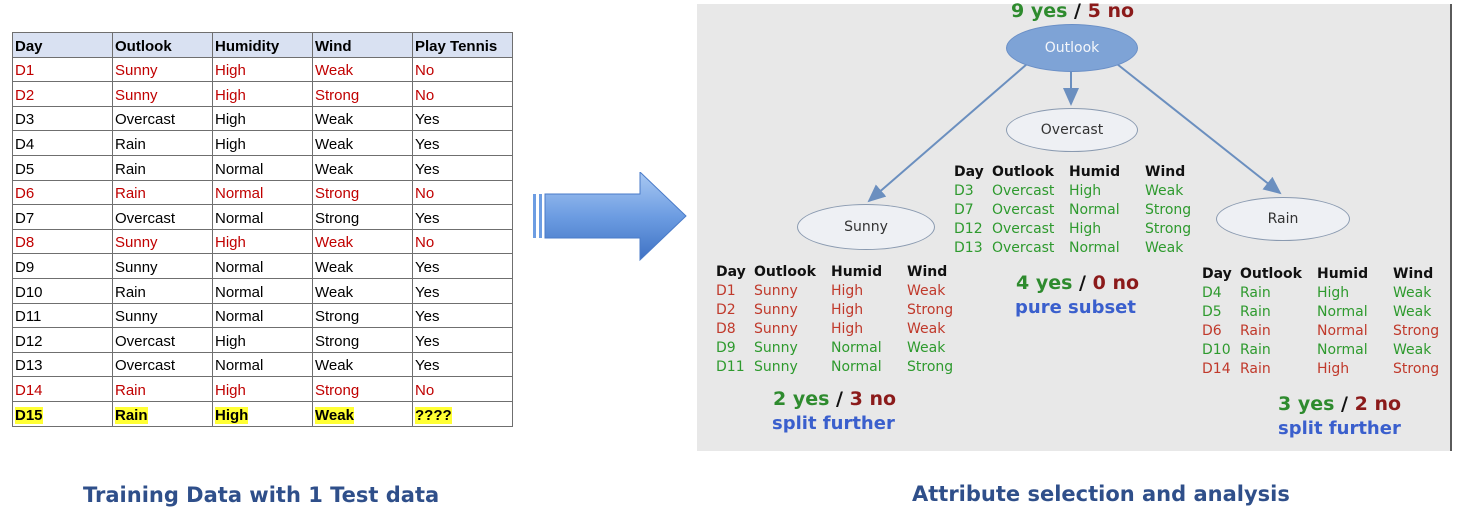 The width and height of the screenshot is (1458, 512). Describe the element at coordinates (1339, 428) in the screenshot. I see `rain-note: split further` at that location.